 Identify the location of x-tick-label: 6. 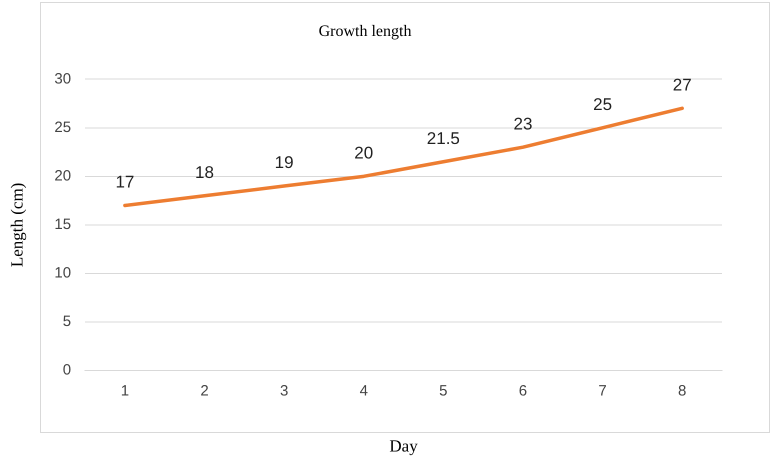
(523, 391).